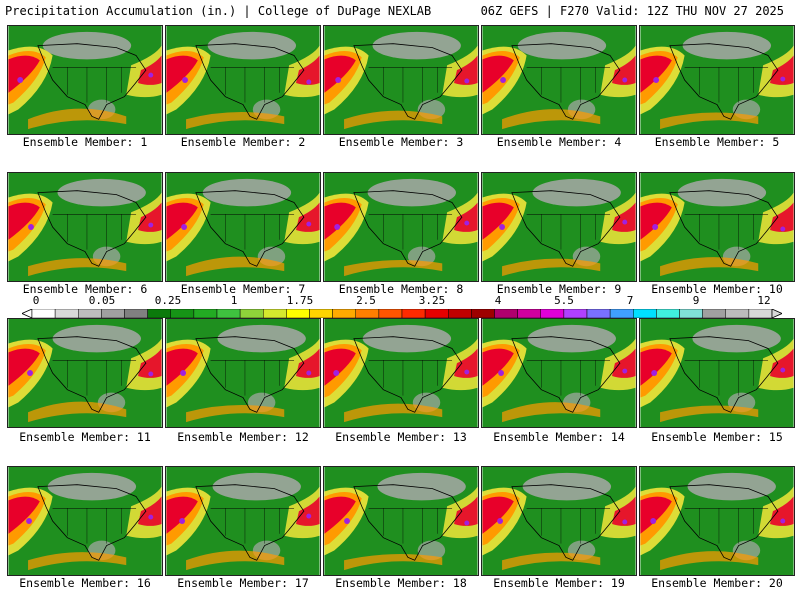 Image resolution: width=800 pixels, height=600 pixels. I want to click on colorbar-tick-label: 5.5, so click(564, 300).